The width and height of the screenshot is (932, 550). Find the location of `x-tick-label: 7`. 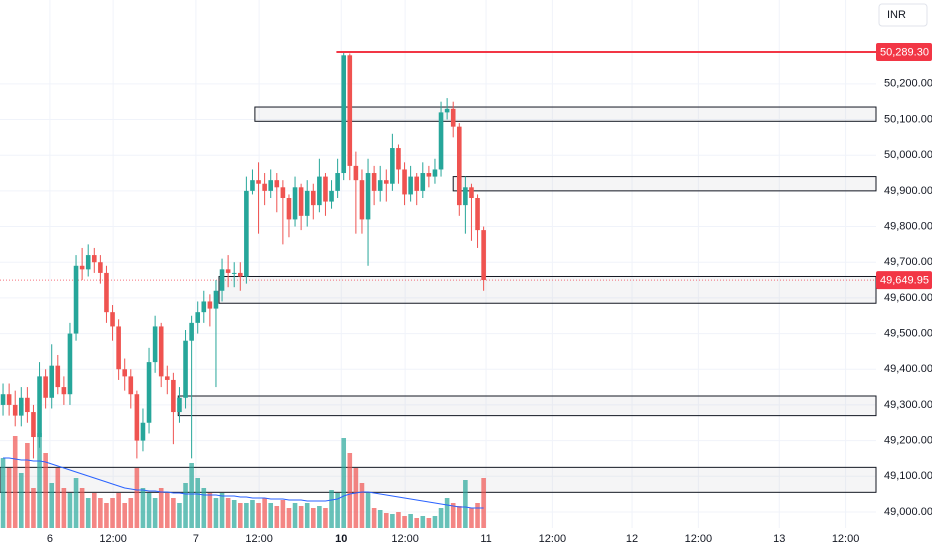

x-tick-label: 7 is located at coordinates (196, 539).